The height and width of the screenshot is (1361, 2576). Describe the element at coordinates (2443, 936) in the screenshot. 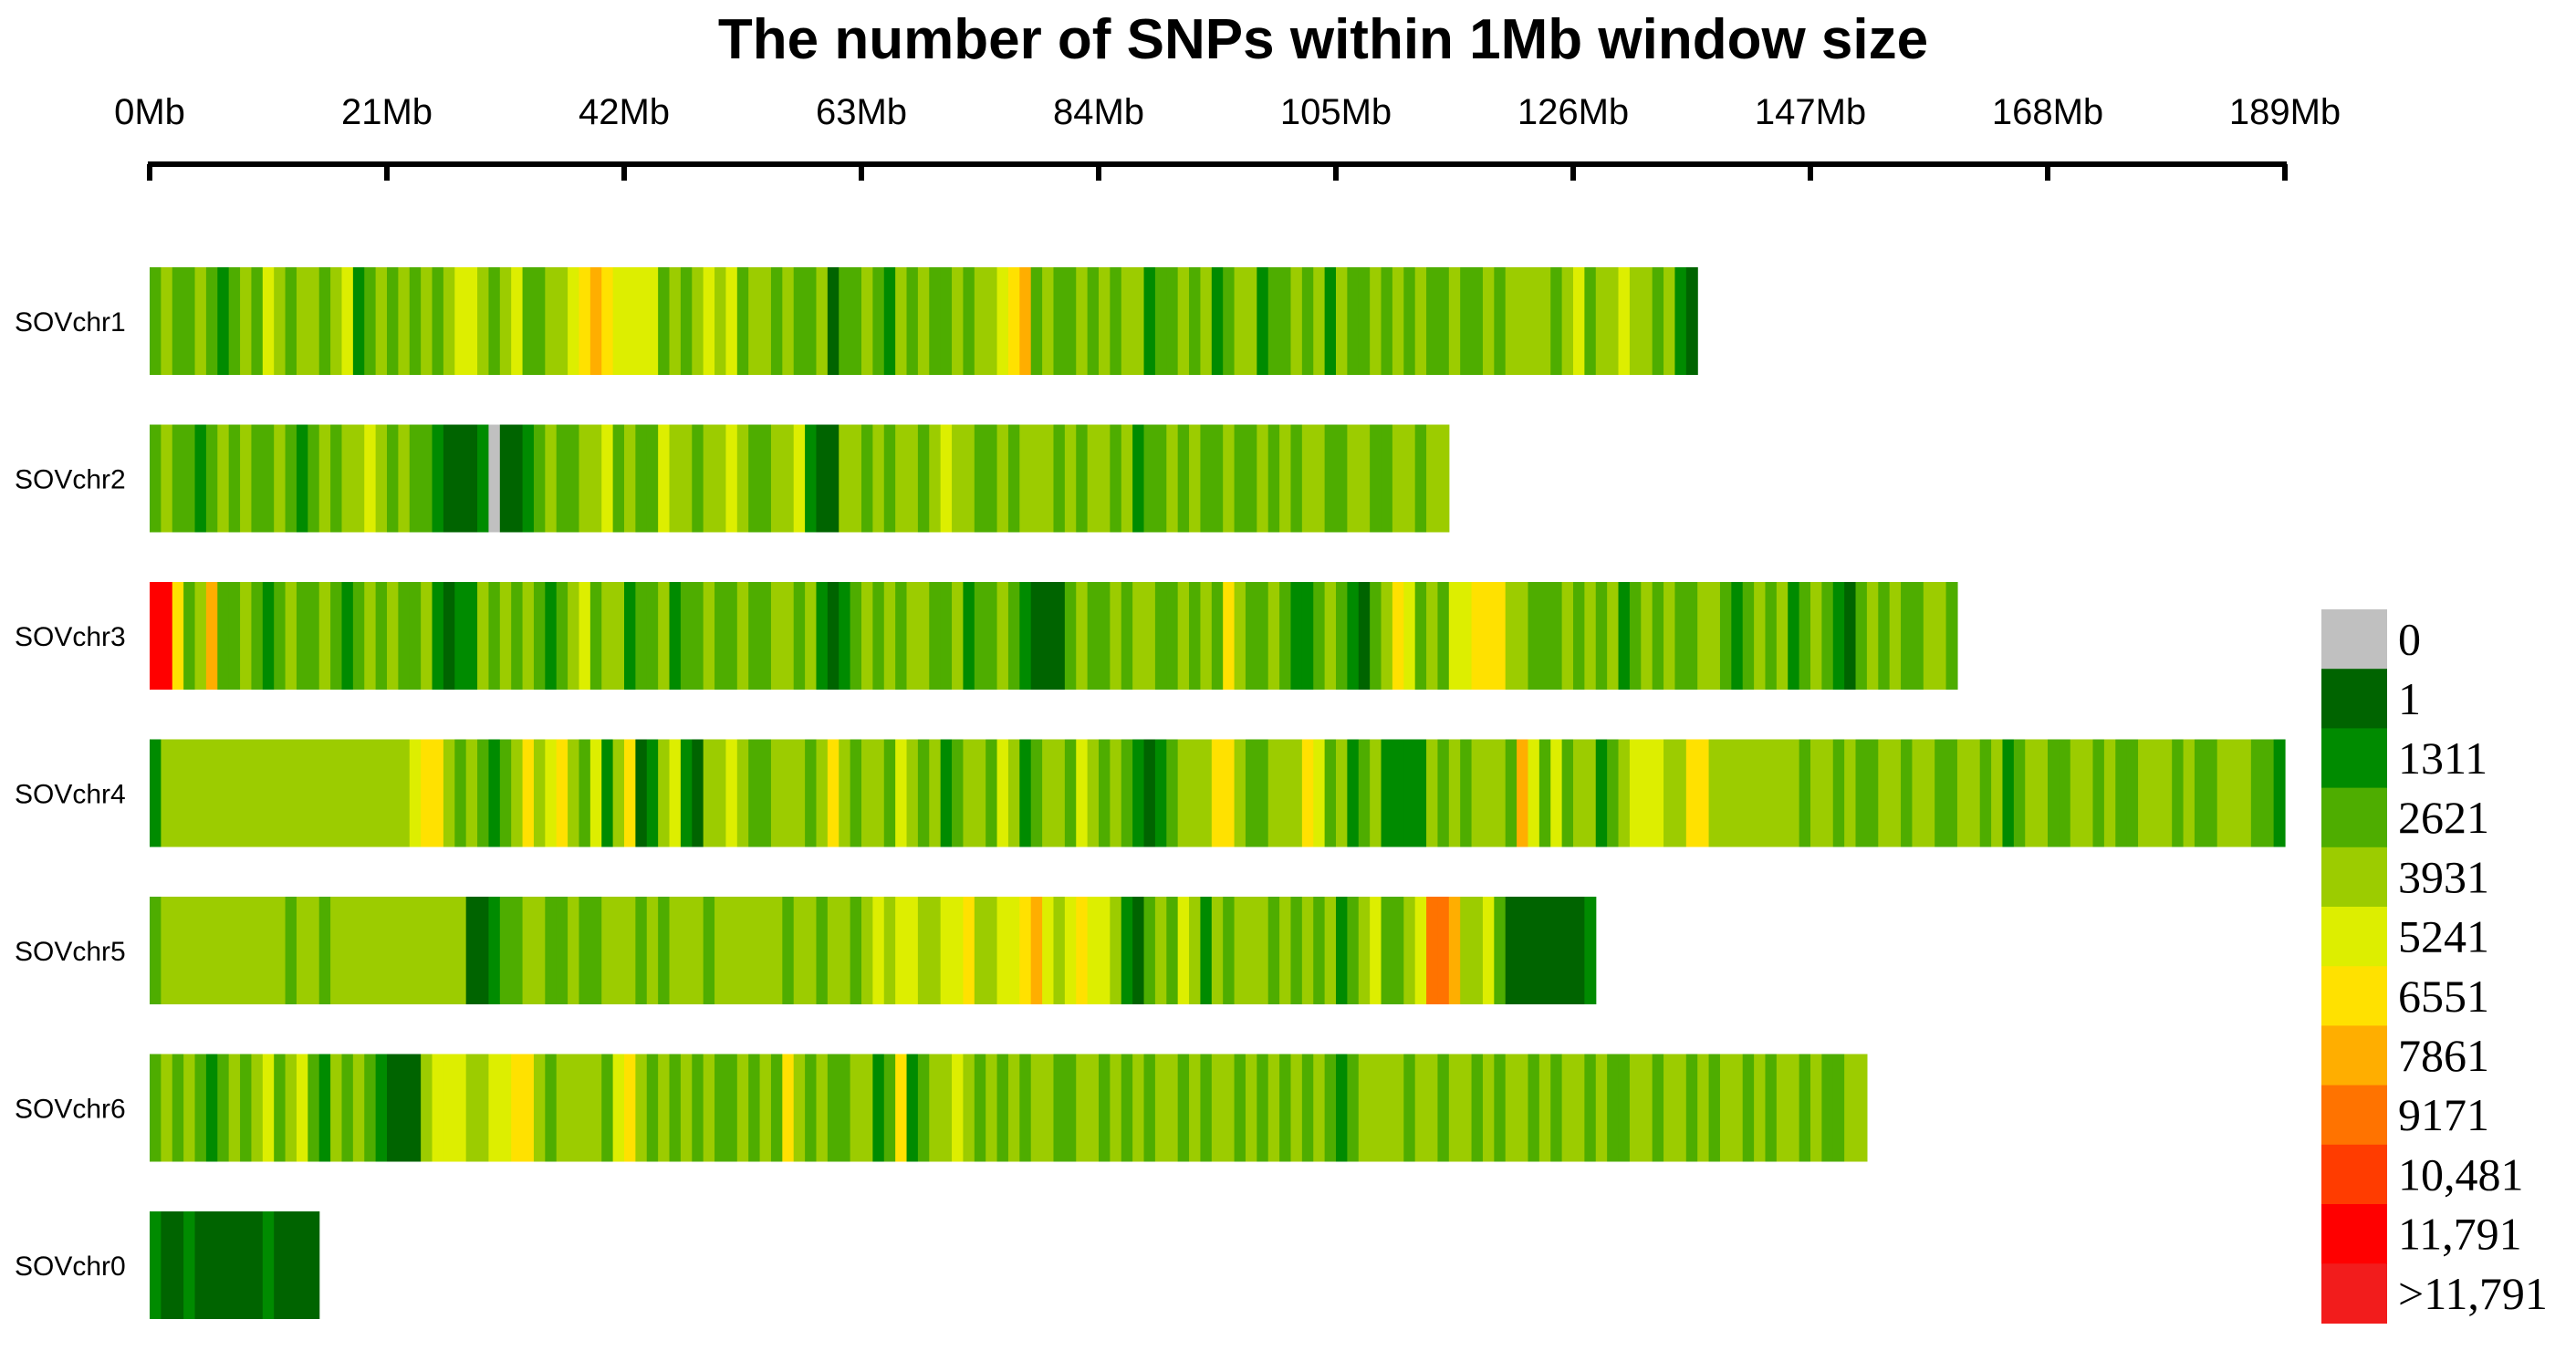

I see `legend-label: 5241` at that location.